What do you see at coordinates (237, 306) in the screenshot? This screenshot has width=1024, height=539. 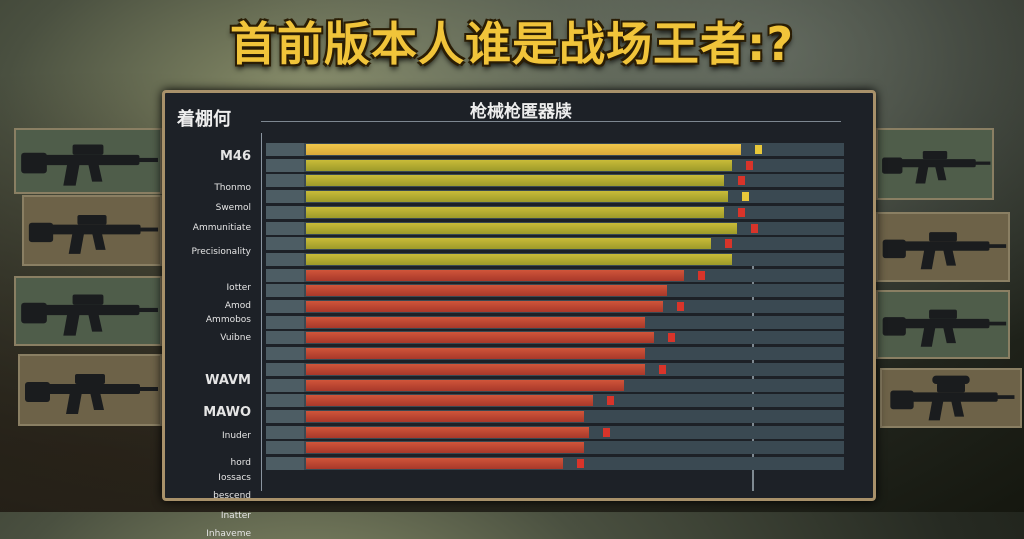 I see `row-label: Amod` at bounding box center [237, 306].